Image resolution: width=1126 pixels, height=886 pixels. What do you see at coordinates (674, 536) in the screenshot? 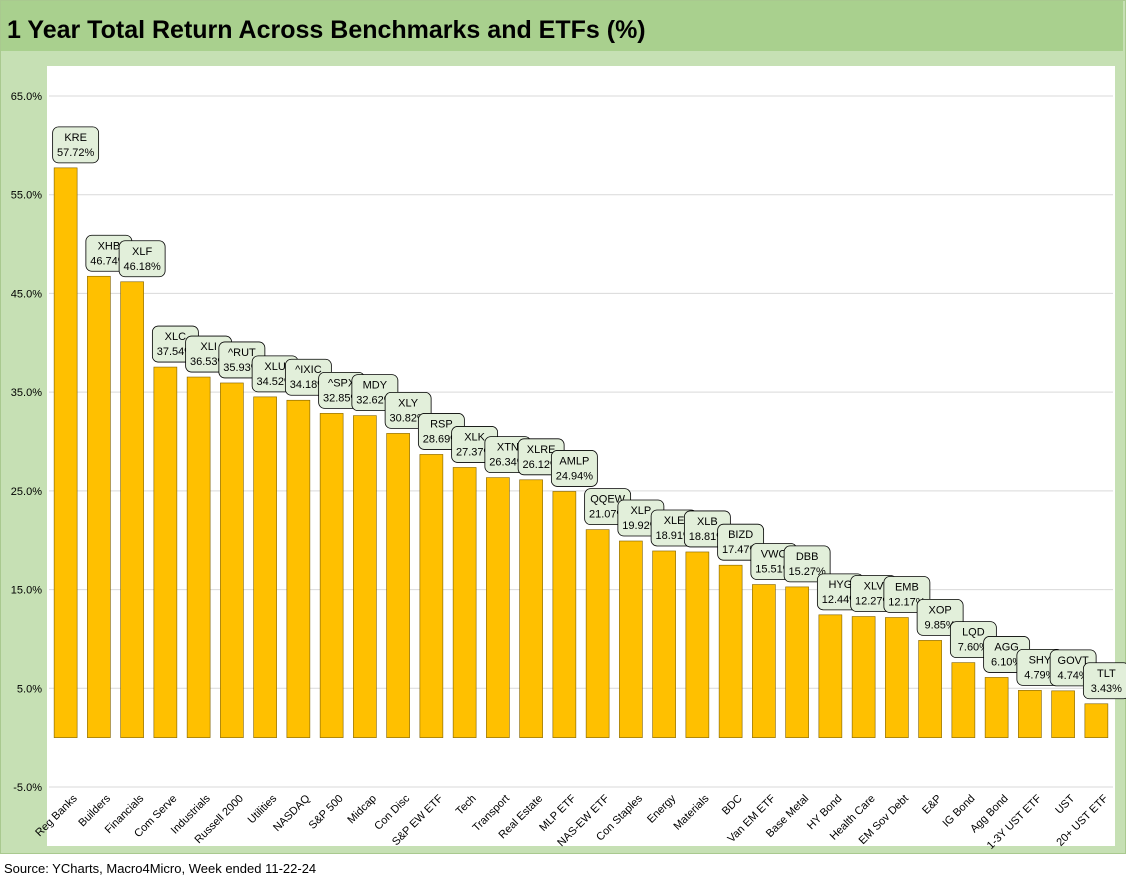
I see `data-label-value: 18.91%` at bounding box center [674, 536].